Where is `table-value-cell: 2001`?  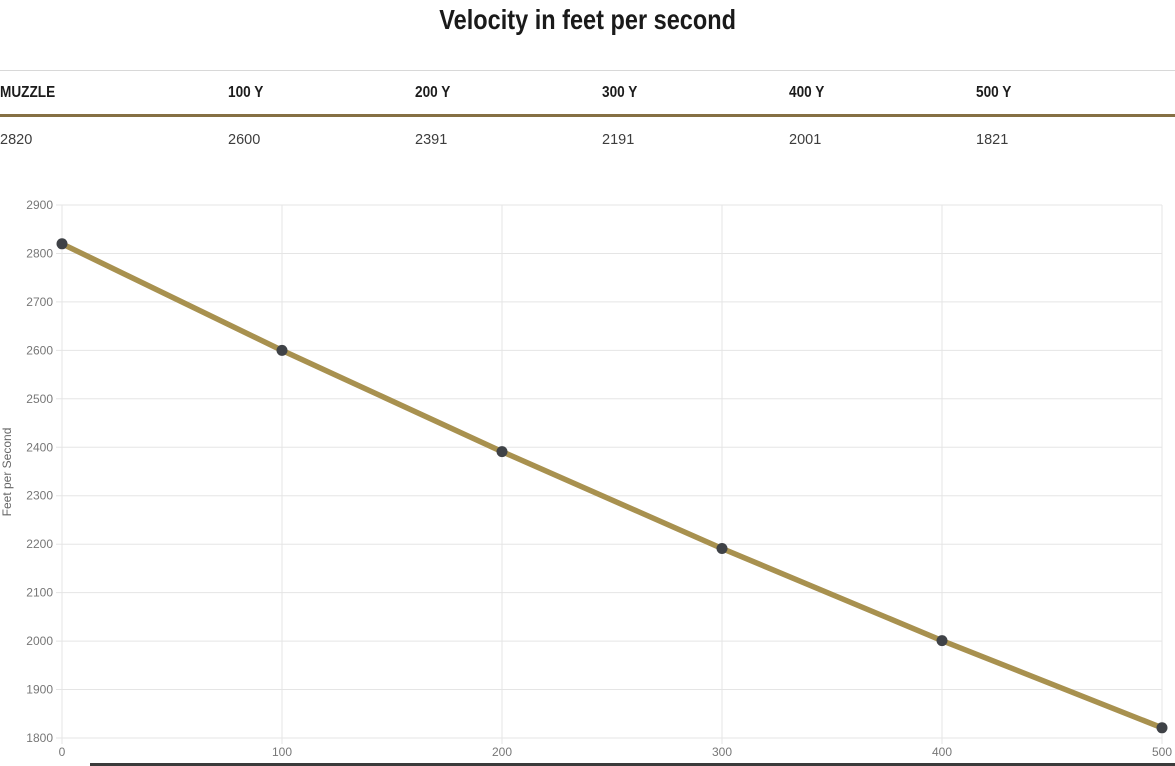 table-value-cell: 2001 is located at coordinates (805, 140).